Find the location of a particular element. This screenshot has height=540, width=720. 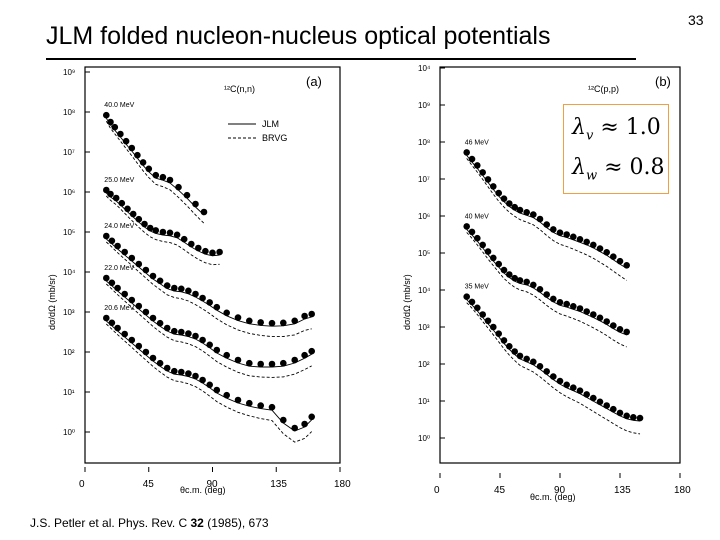

panel-a-xtick-label: 90 is located at coordinates (213, 484).